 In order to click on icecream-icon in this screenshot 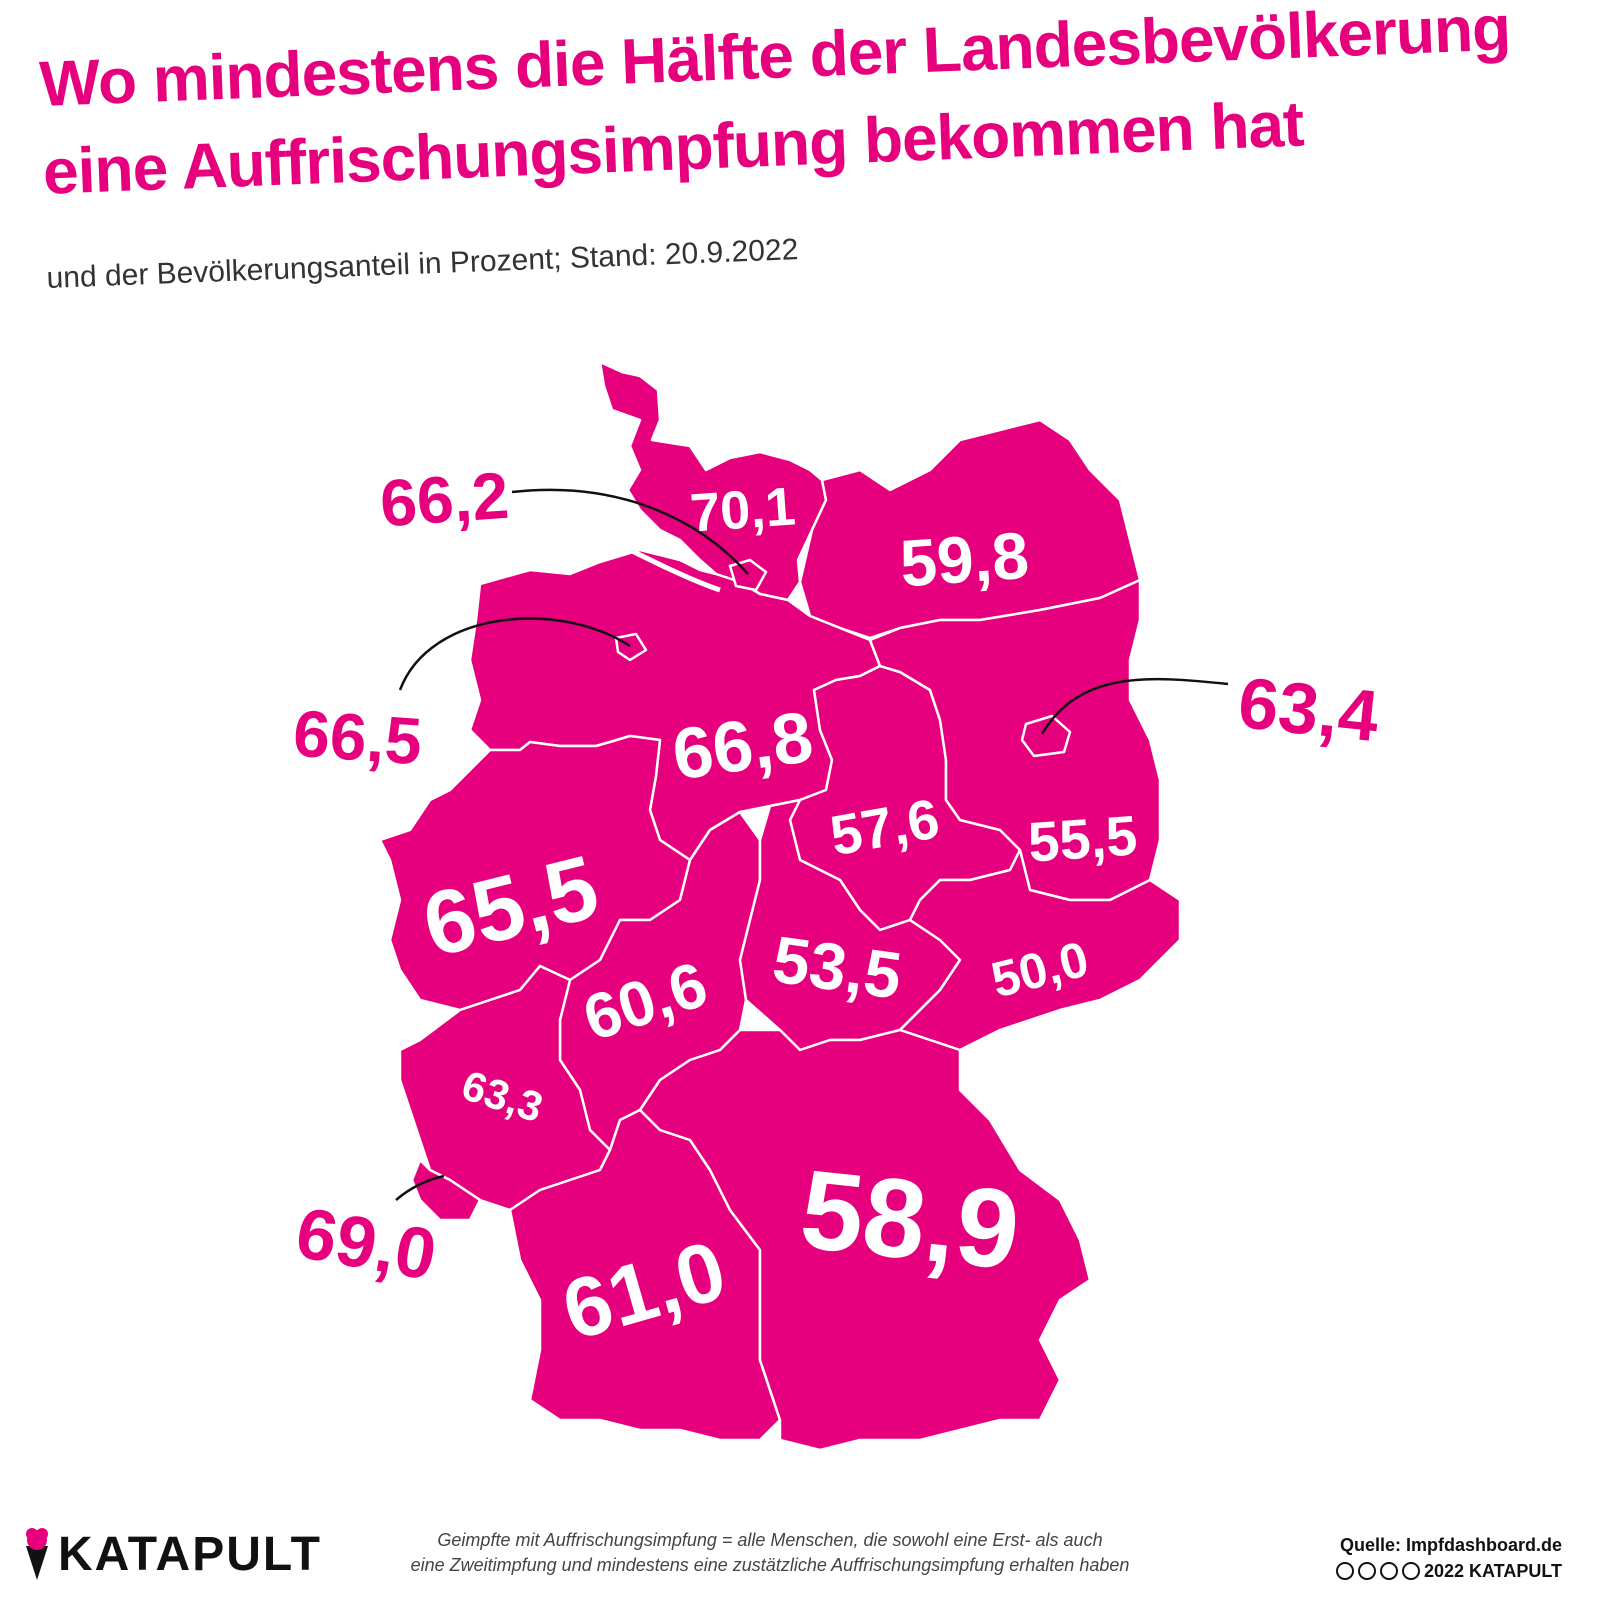, I will do `click(37, 1554)`.